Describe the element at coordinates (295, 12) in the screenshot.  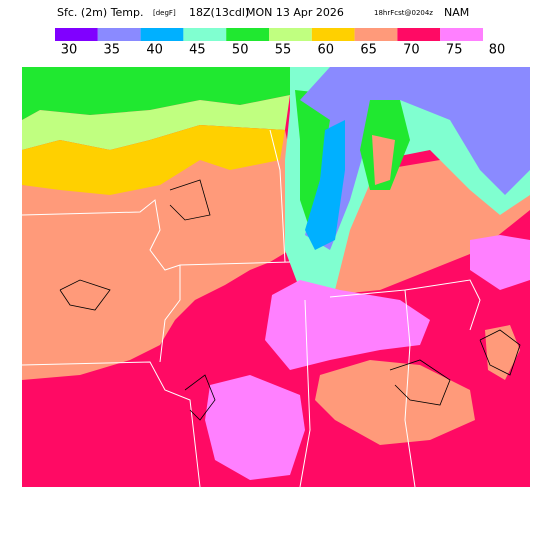
I see `title-date: MON 13 Apr 2026` at that location.